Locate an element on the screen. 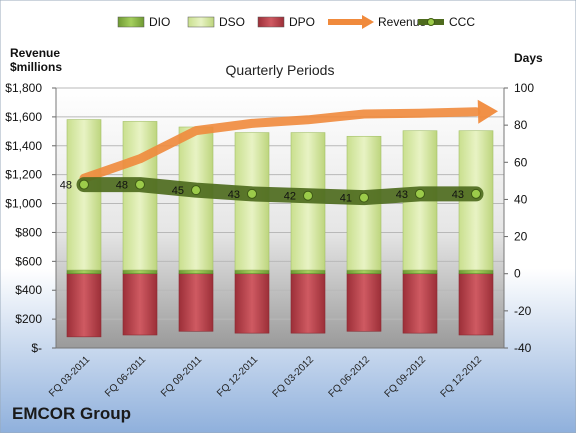 This screenshot has width=576, height=433. ccc-line is located at coordinates (280, 191).